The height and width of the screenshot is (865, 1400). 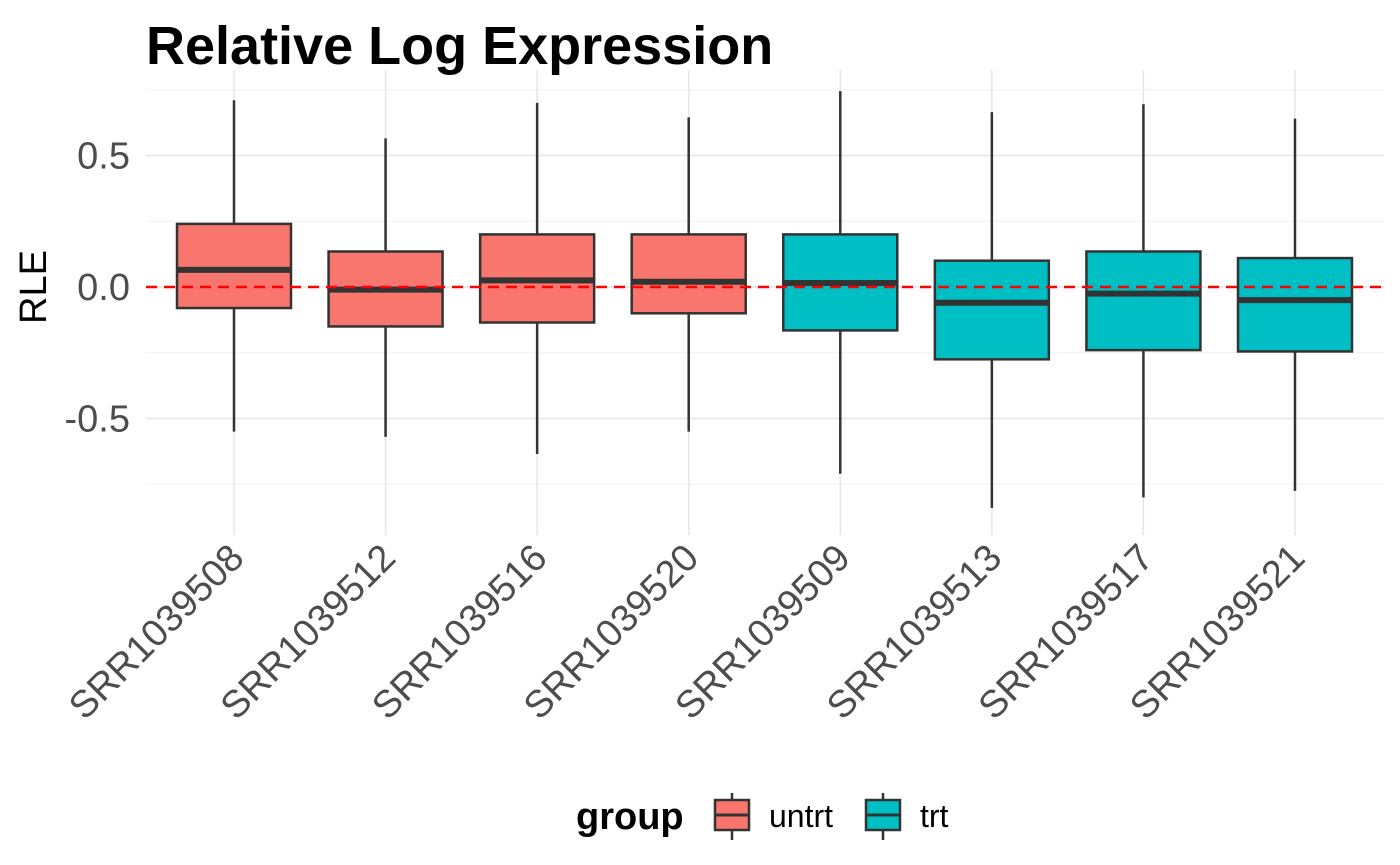 I want to click on boxplot-SRR1039520, so click(x=688, y=274).